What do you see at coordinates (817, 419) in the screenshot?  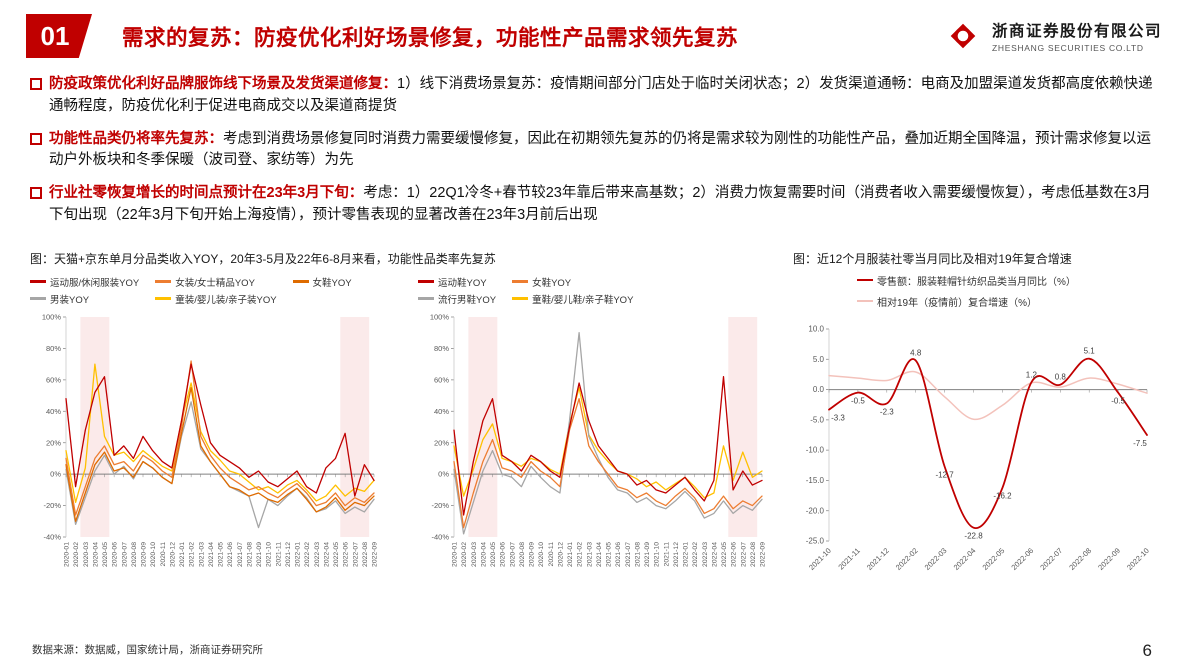 I see `svg-text: -5.0` at bounding box center [817, 419].